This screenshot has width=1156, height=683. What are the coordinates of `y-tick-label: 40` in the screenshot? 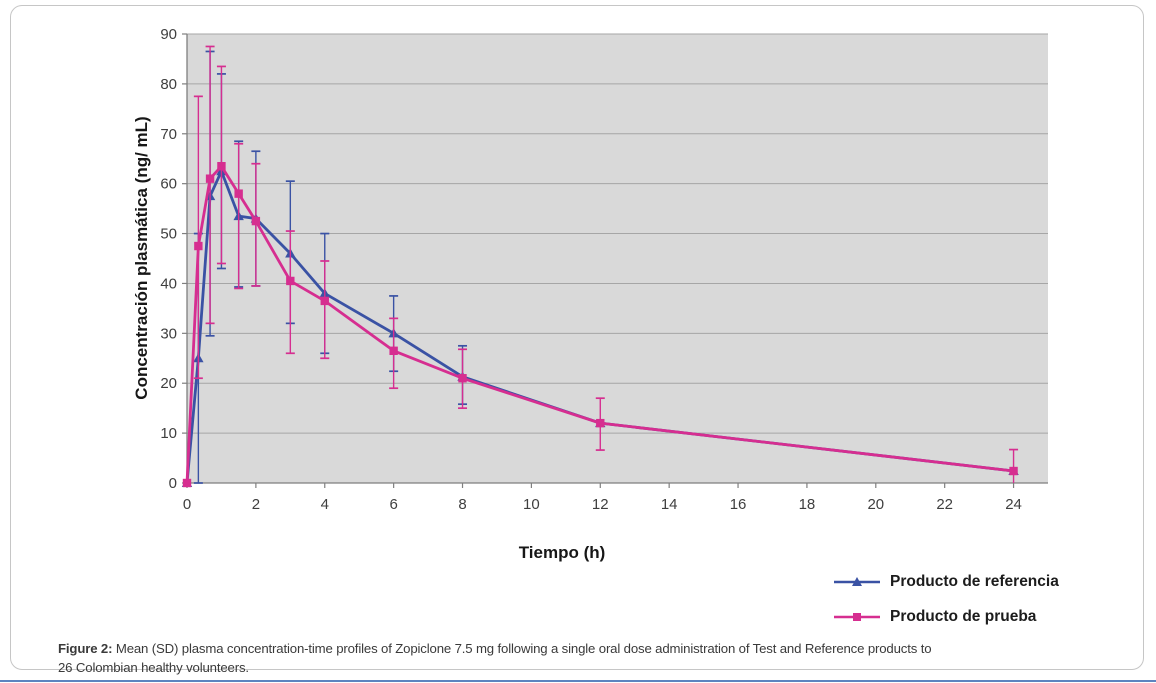 It's located at (168, 283).